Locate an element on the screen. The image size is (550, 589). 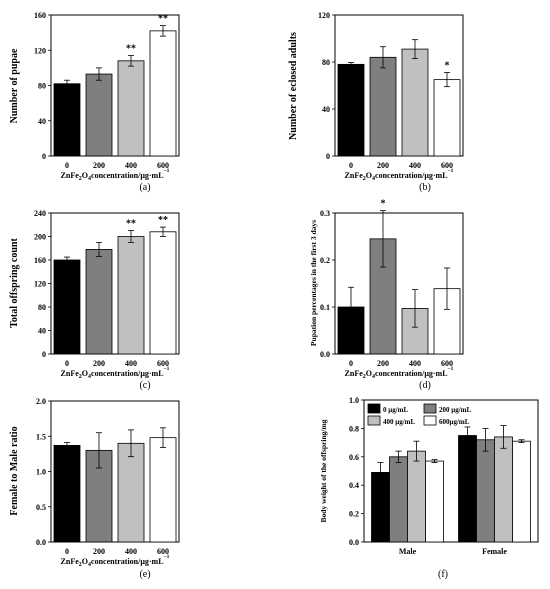
y-tick-label: 2.0 is located at coordinates (41, 401).